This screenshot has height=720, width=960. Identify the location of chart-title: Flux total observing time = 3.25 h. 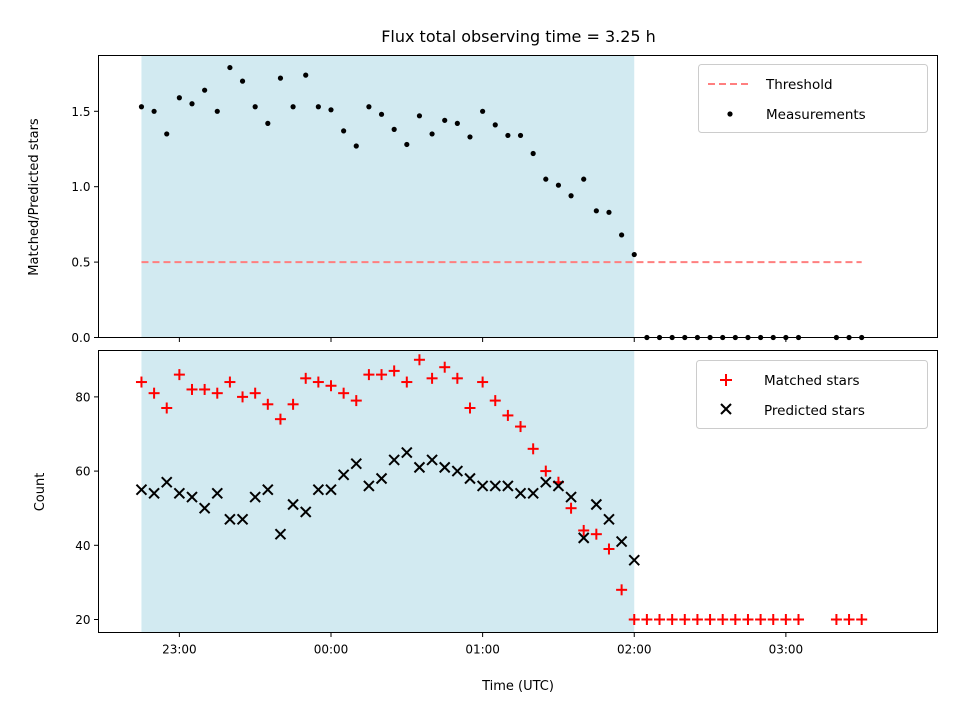
(518, 36).